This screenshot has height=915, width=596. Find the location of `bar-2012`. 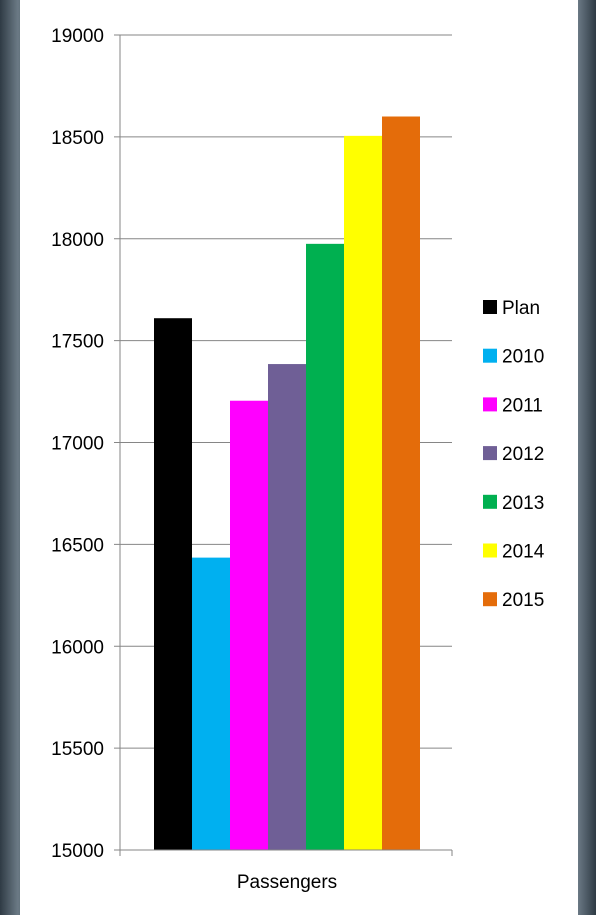

bar-2012 is located at coordinates (287, 607).